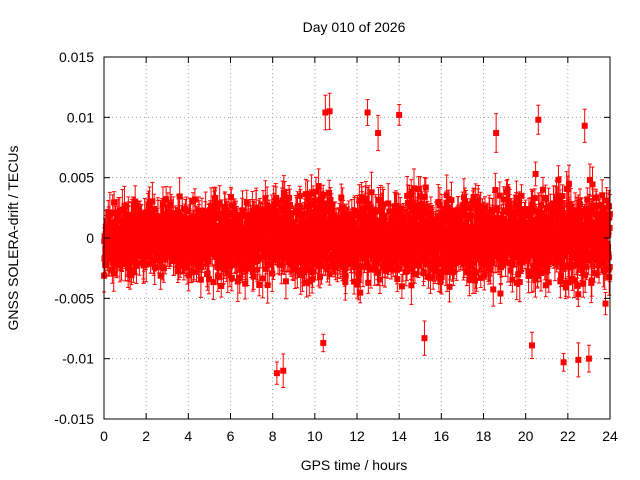 The image size is (640, 480). Describe the element at coordinates (76, 178) in the screenshot. I see `y-tick-label: 0.005` at that location.